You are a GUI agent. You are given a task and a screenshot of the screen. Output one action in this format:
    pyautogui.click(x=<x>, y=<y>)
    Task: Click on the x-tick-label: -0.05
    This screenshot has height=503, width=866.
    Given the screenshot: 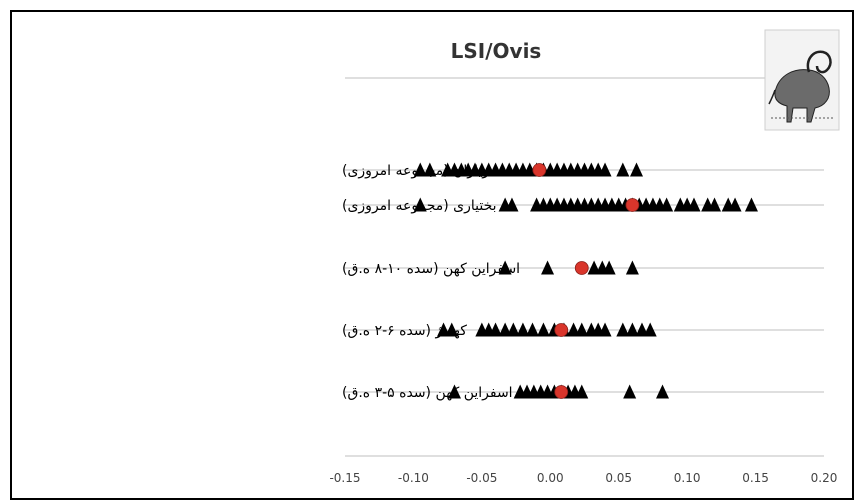 What is the action you would take?
    pyautogui.click(x=481, y=478)
    